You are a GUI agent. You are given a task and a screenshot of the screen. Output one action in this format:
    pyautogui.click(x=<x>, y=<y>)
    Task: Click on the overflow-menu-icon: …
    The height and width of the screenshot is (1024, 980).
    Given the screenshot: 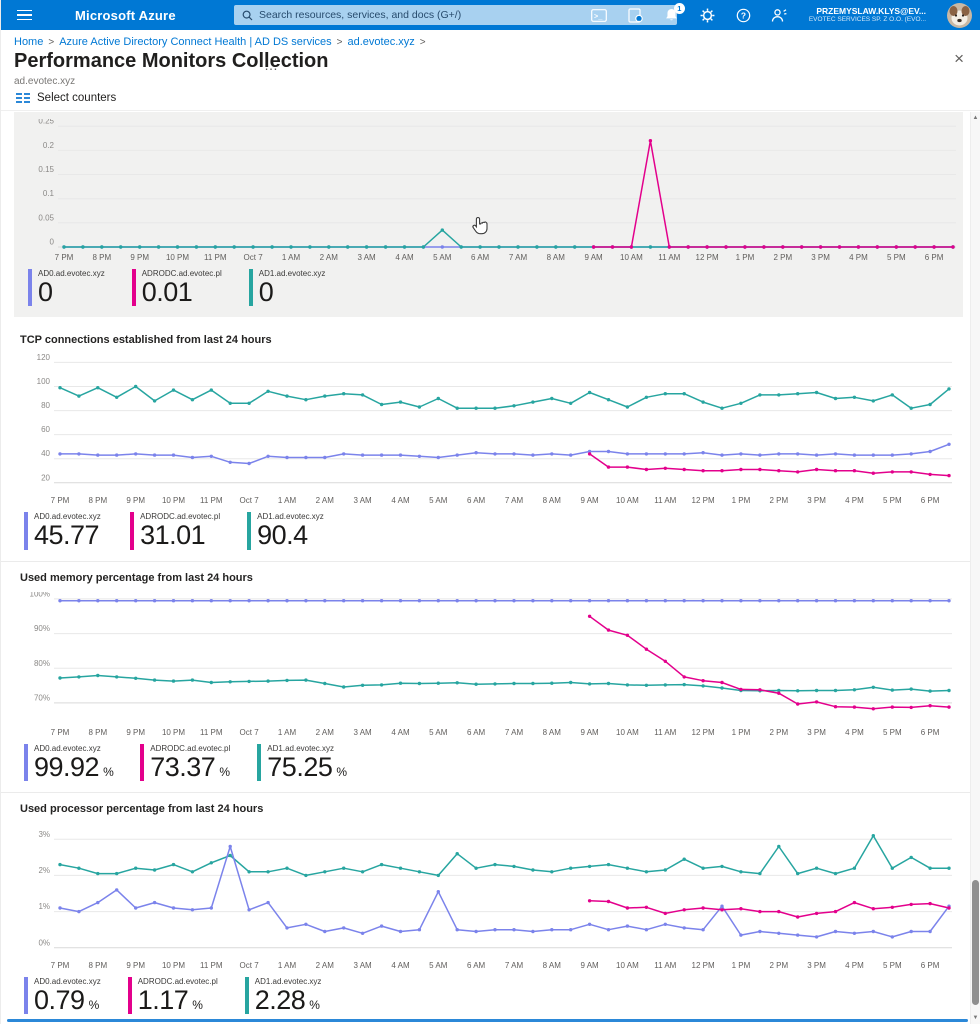 What is the action you would take?
    pyautogui.click(x=271, y=65)
    